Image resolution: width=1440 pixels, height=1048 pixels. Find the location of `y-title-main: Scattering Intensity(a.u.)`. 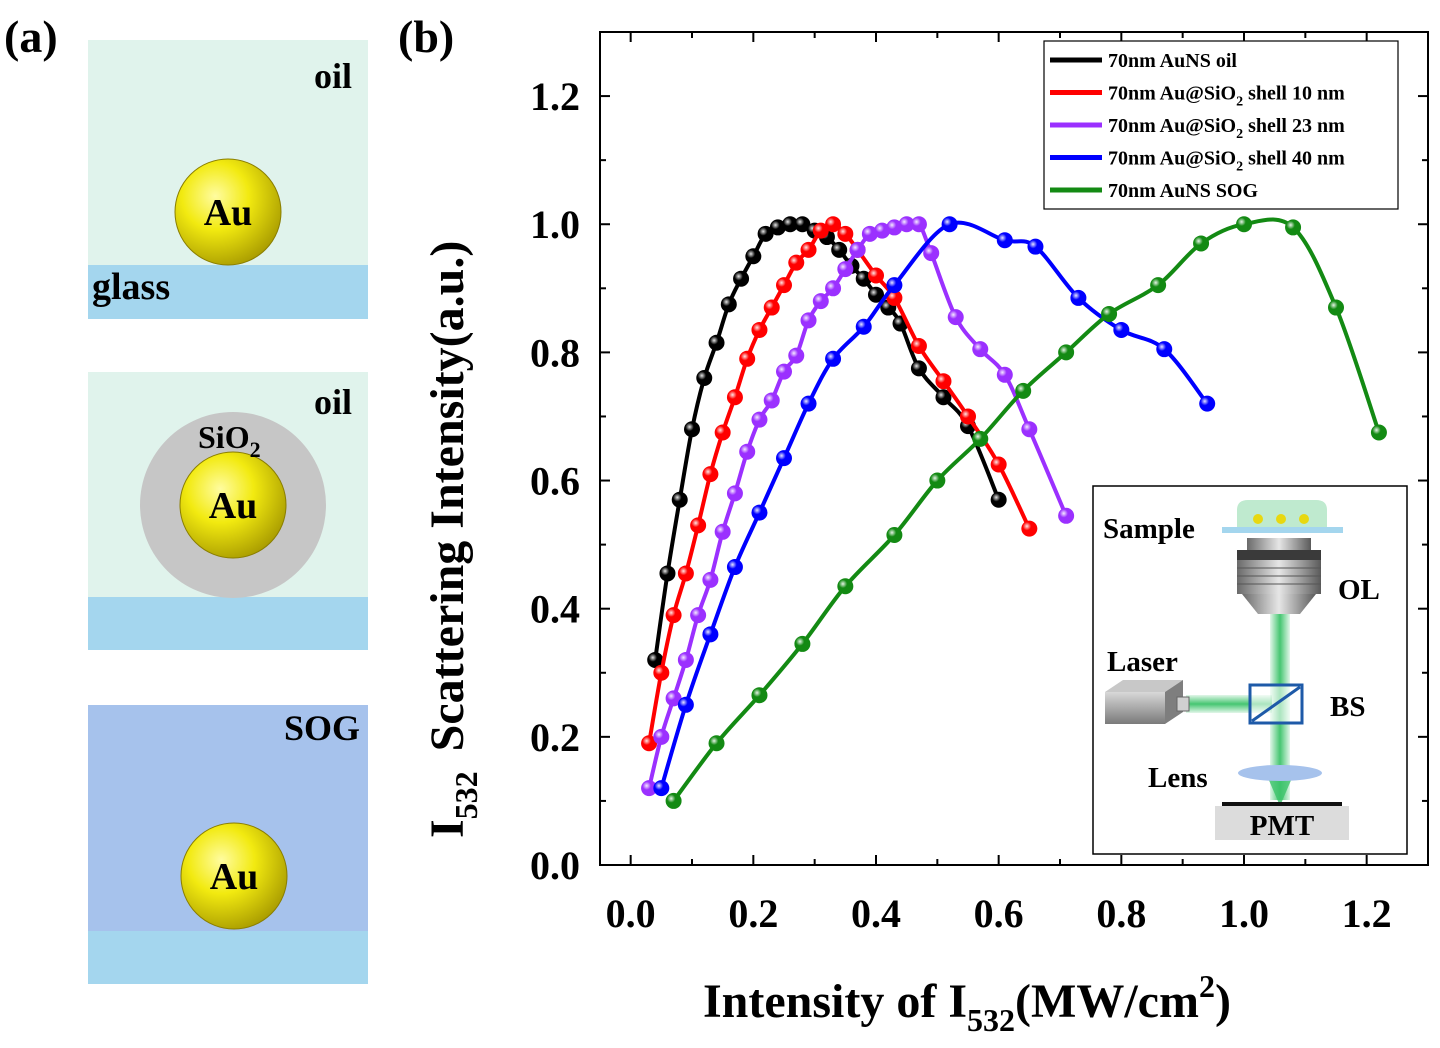

y-title-main: Scattering Intensity(a.u.) is located at coordinates (447, 496).